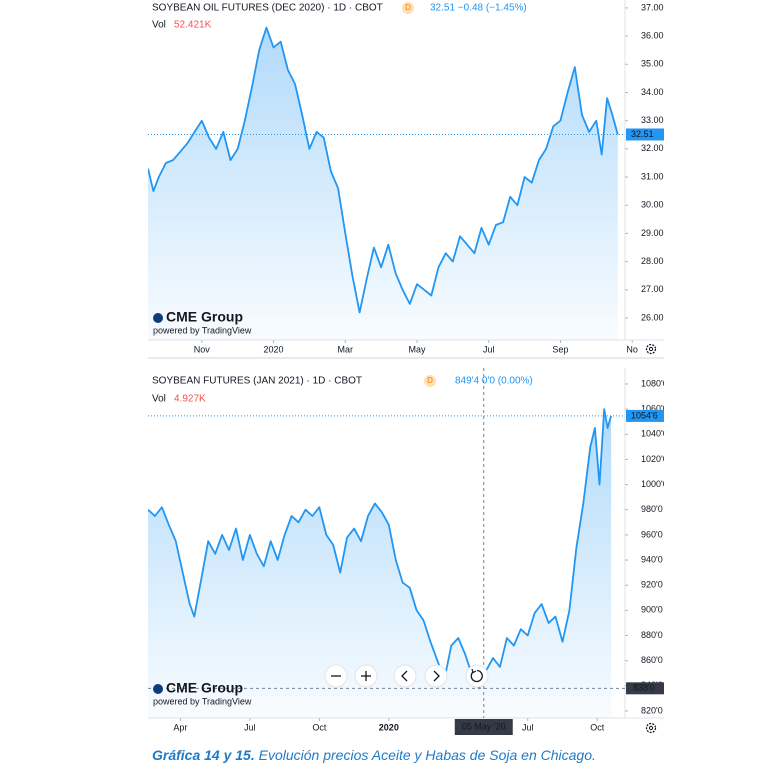  What do you see at coordinates (652, 35) in the screenshot?
I see `y-tick-label: 36.00` at bounding box center [652, 35].